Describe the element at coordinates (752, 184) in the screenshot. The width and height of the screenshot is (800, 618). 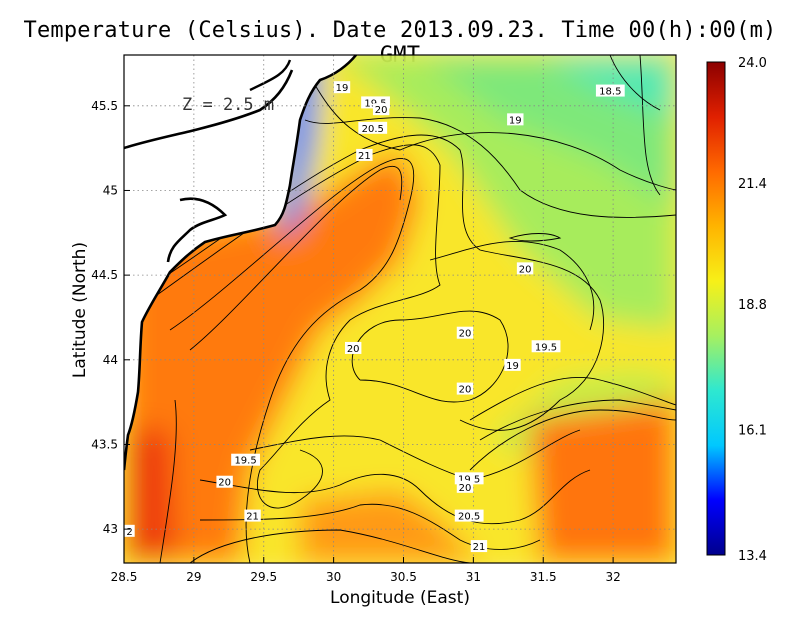
I see `colorbar-tick-label: 21.4` at that location.